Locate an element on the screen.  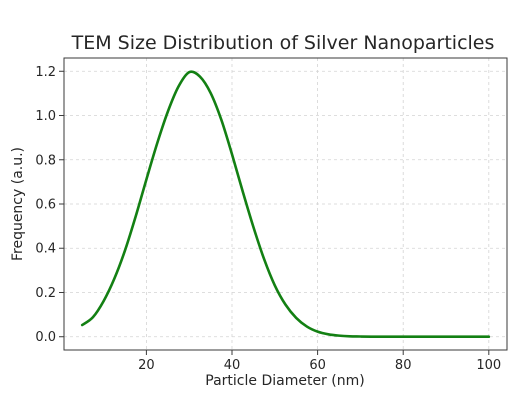
y-tick-label-4: 0.8 is located at coordinates (45, 160).